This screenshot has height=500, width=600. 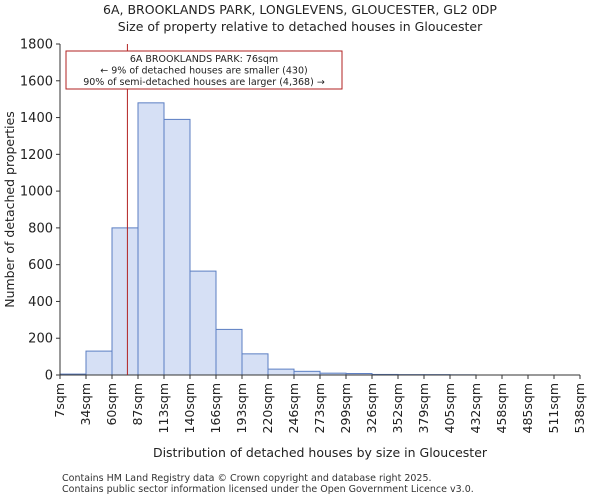 I want to click on x-tick-label: 458sqm, so click(x=501, y=408).